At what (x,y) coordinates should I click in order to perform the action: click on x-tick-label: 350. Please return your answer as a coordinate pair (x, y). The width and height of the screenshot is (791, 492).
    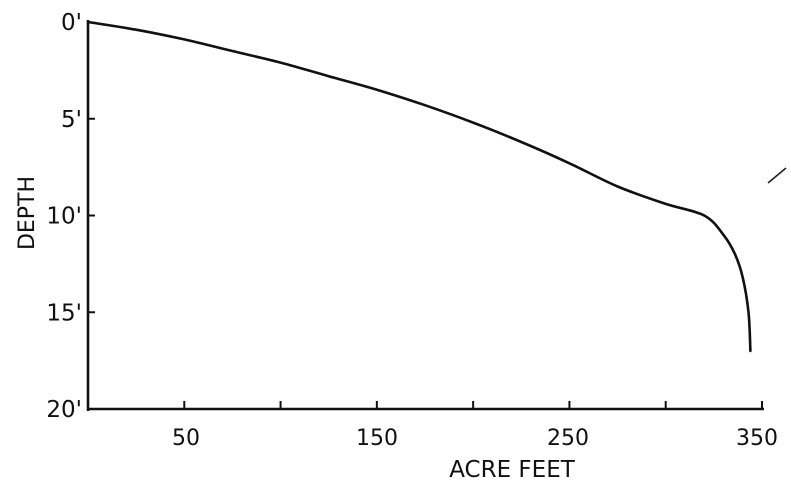
    Looking at the image, I should click on (757, 438).